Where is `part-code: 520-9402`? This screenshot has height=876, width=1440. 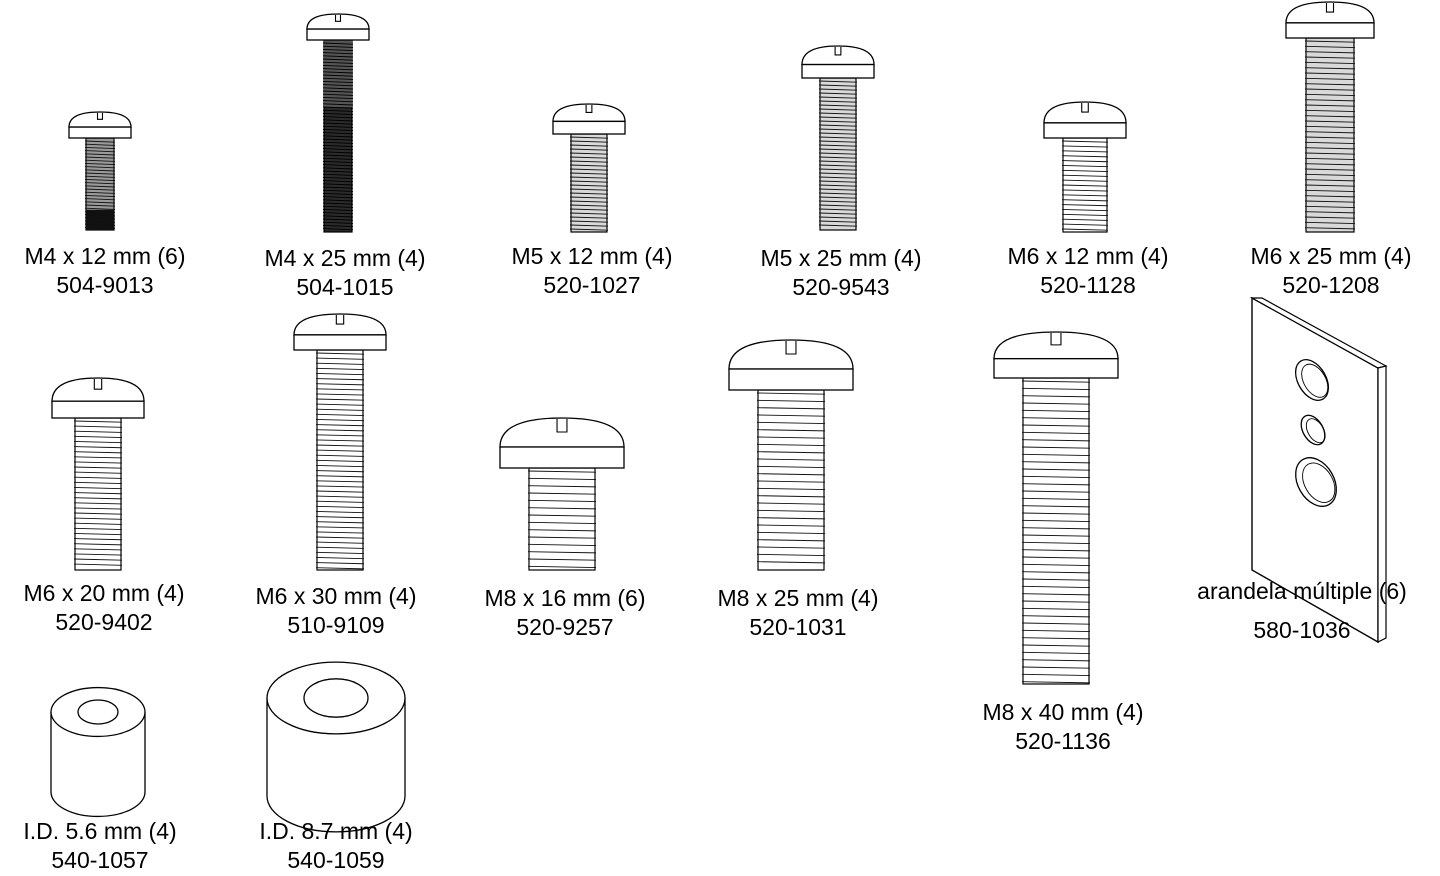
part-code: 520-9402 is located at coordinates (104, 622).